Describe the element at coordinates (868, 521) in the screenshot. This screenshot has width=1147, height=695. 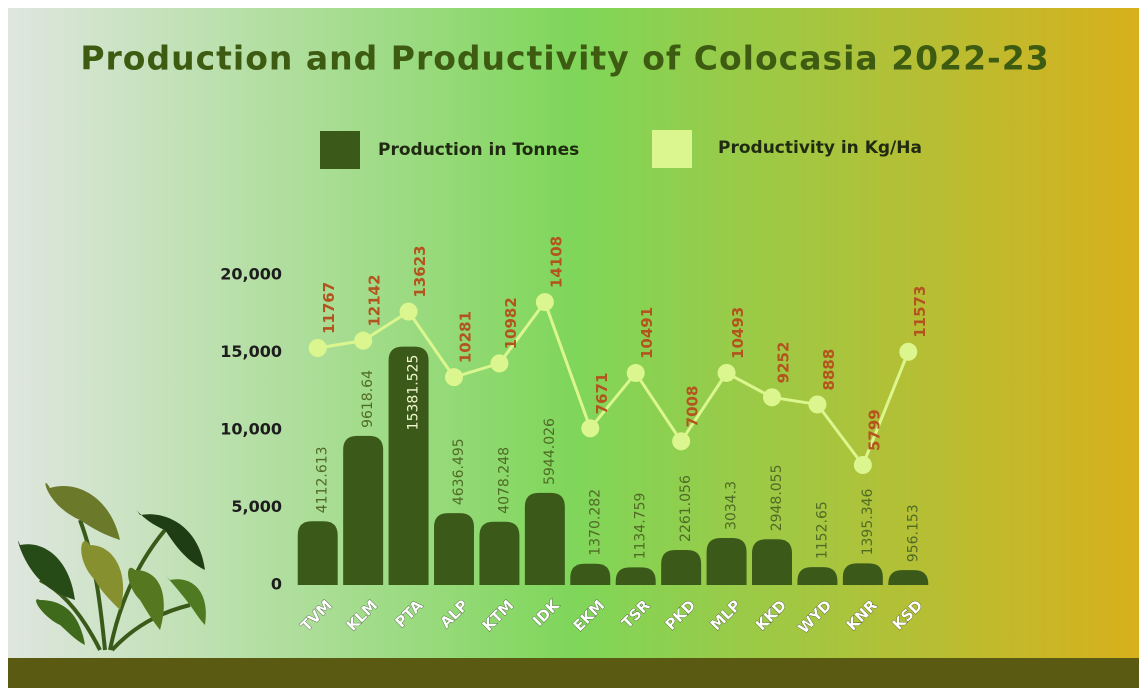
I see `bar-value-label: 1395.346` at that location.